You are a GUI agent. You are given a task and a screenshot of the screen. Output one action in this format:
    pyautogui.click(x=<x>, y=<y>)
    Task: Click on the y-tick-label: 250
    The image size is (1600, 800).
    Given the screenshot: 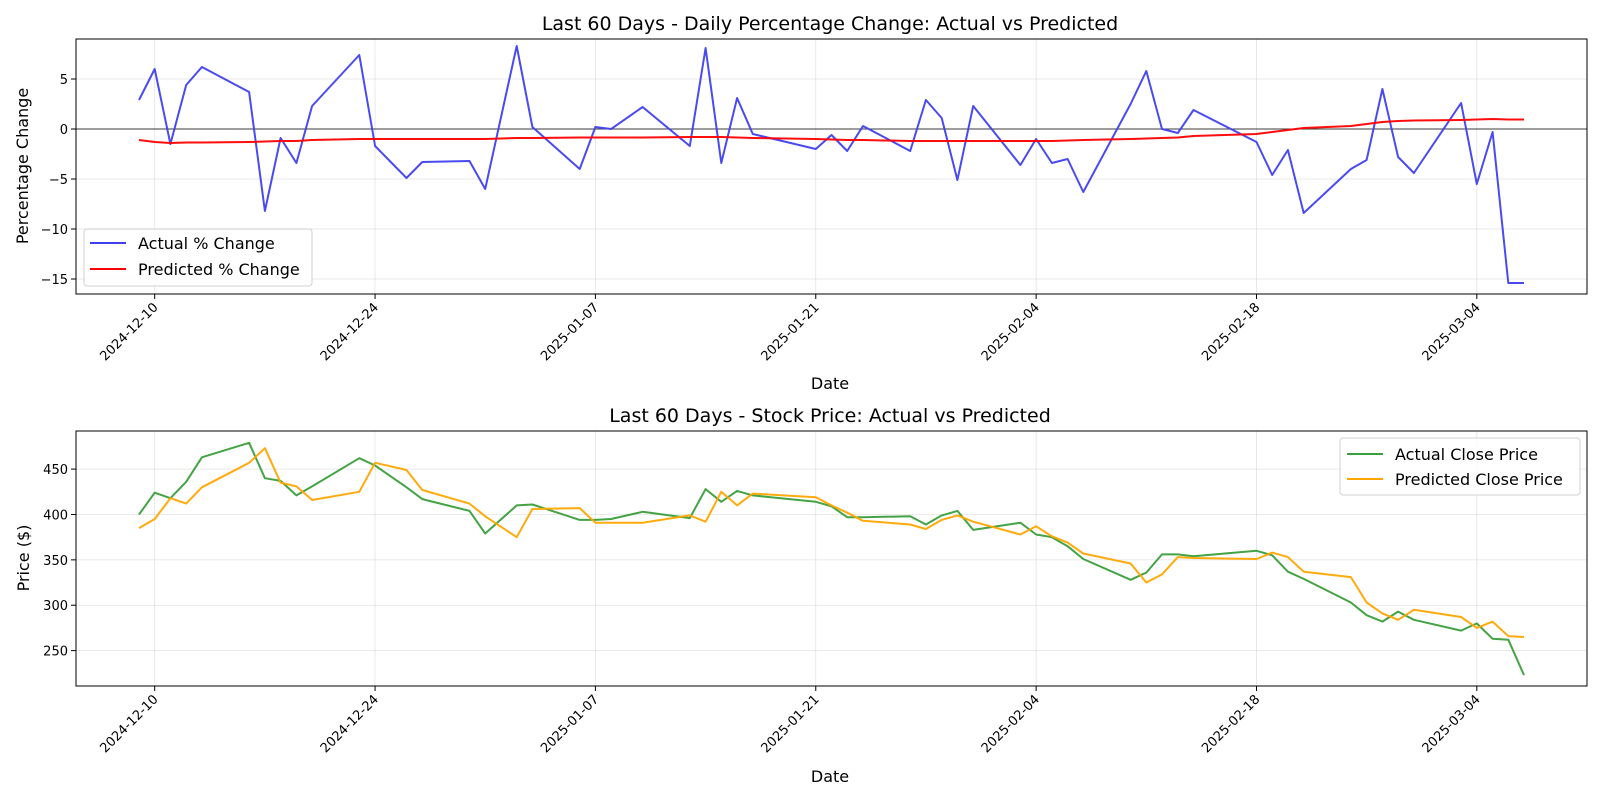 What is the action you would take?
    pyautogui.click(x=55, y=652)
    